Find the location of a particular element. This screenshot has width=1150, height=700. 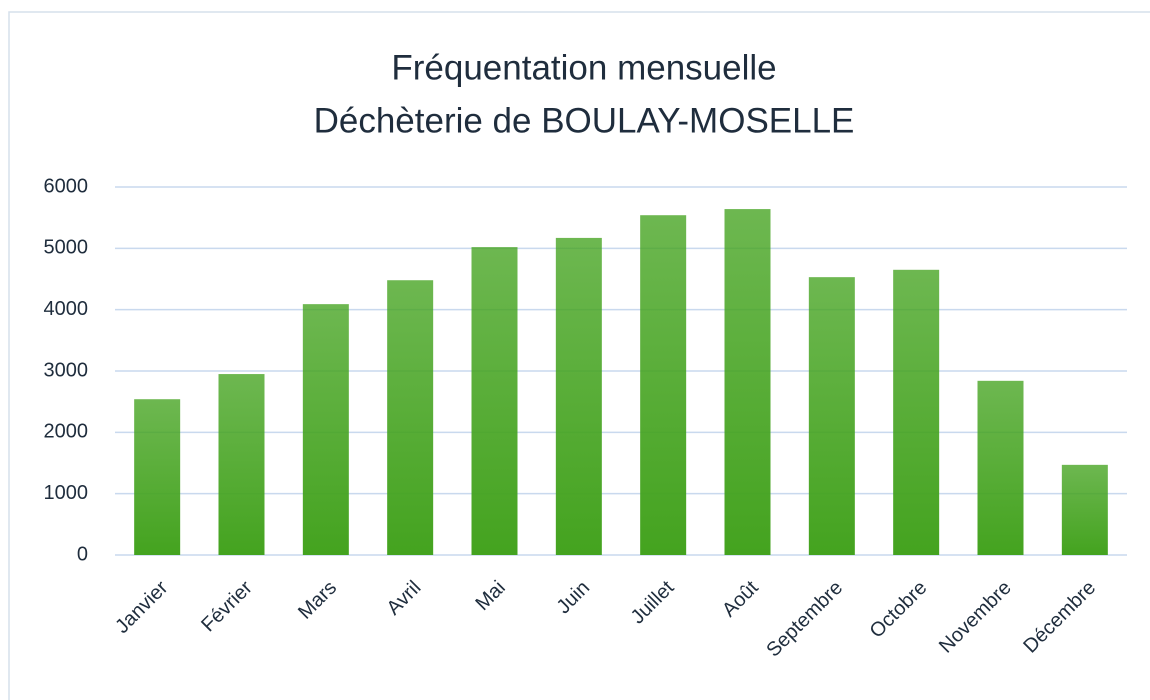

y-tick-label: 1000 is located at coordinates (66, 493).